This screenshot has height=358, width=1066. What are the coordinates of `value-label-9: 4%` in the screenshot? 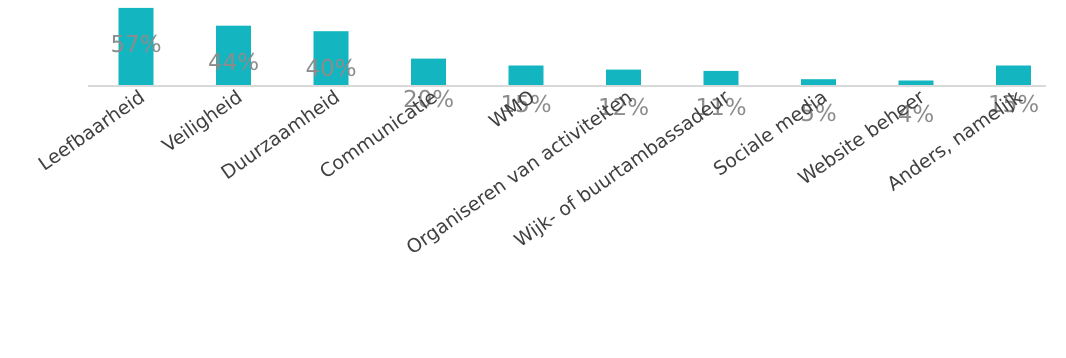 It's located at (916, 115).